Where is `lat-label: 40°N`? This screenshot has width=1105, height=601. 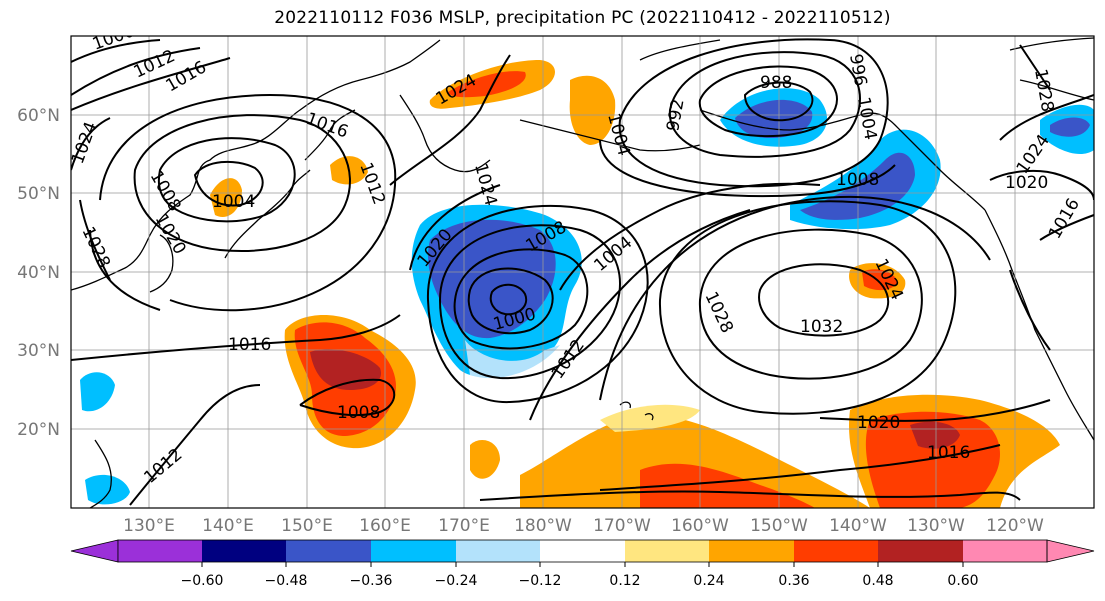
lat-label: 40°N is located at coordinates (38, 273).